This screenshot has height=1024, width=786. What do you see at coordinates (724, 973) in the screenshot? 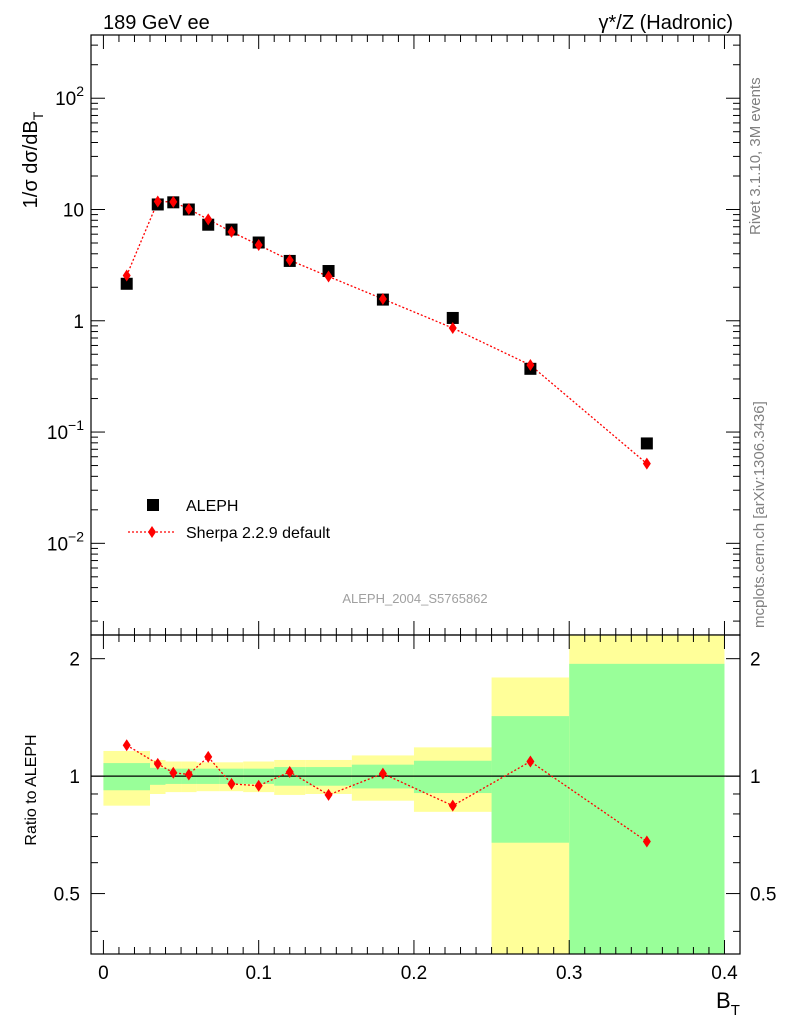
I see `x-tick-label: 0.4` at bounding box center [724, 973].